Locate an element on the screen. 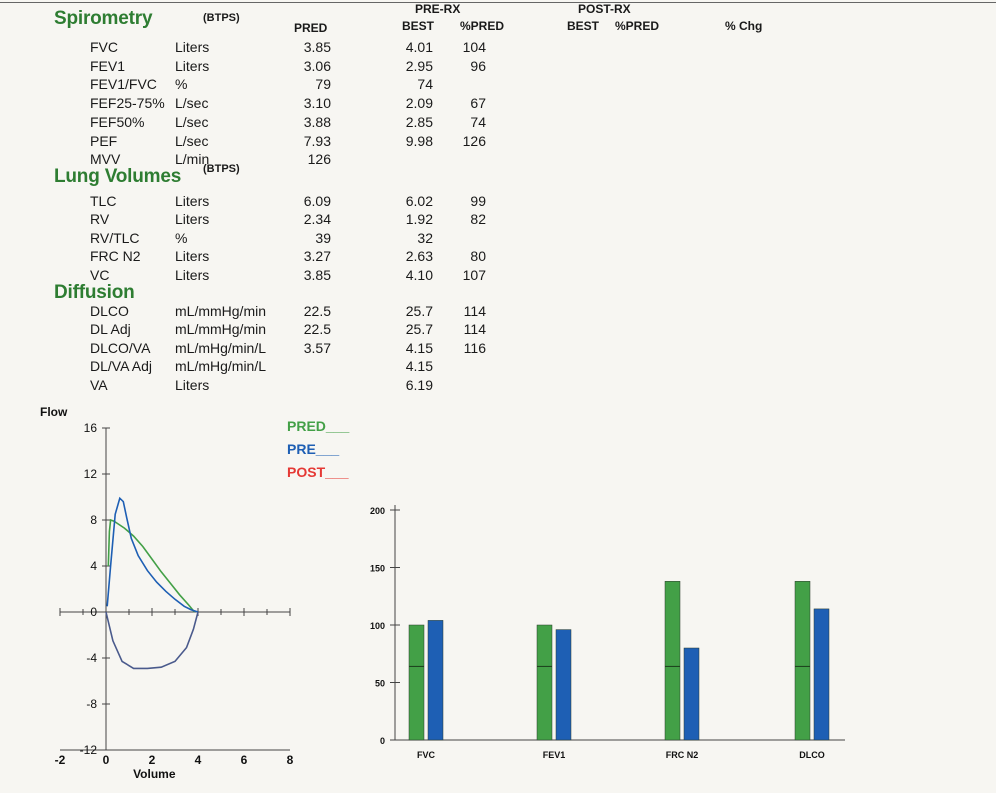  series-line-pred is located at coordinates (151, 565).